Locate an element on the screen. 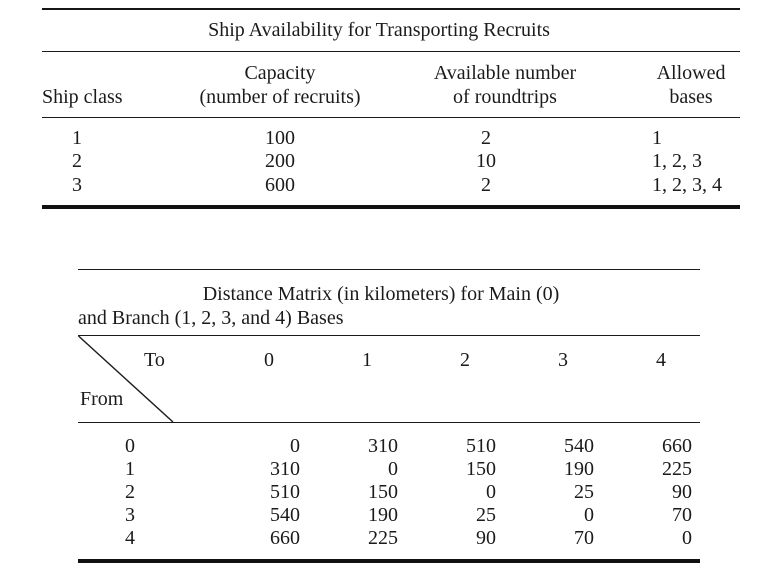 The height and width of the screenshot is (570, 760). ship-row-1: 1 100 2 1 is located at coordinates (391, 133).